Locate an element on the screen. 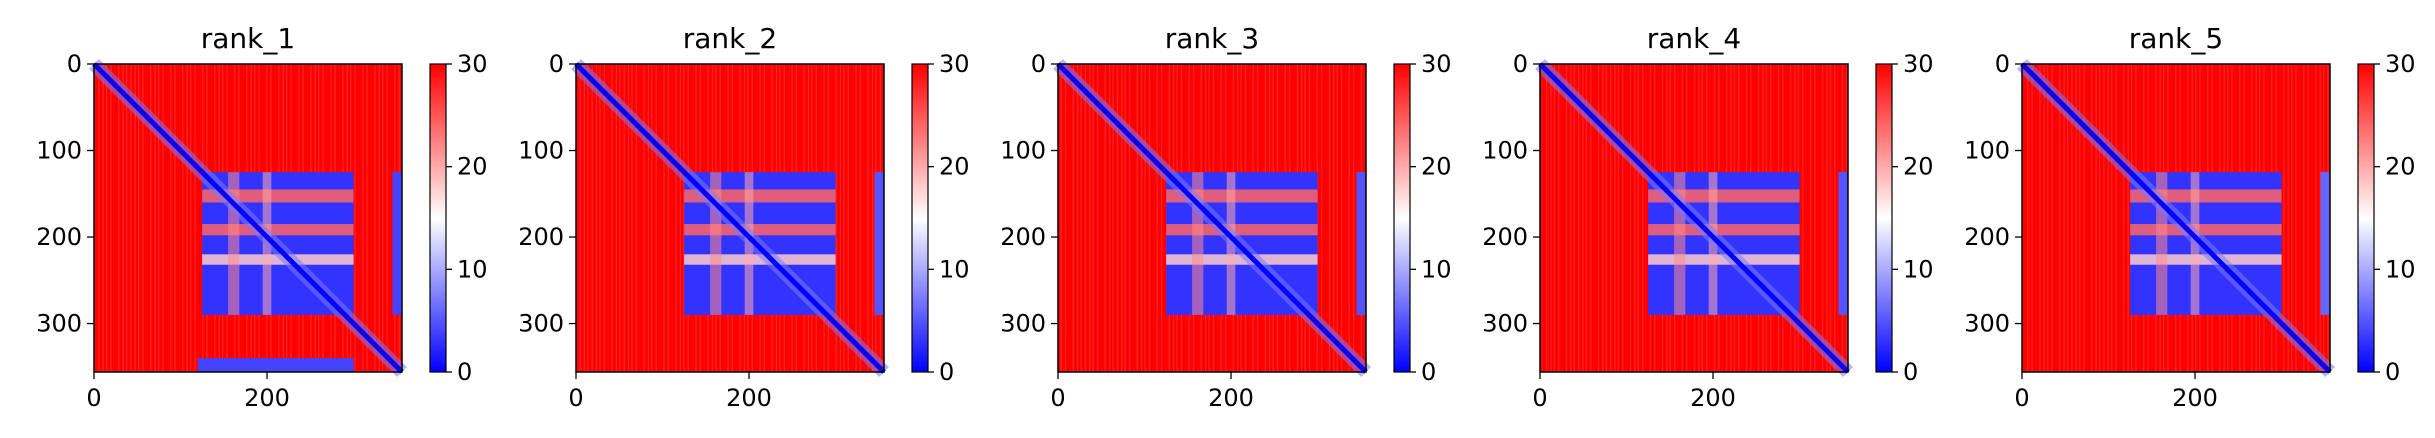 The width and height of the screenshot is (2435, 438). colorbar-tick-label: 0 is located at coordinates (1910, 372).